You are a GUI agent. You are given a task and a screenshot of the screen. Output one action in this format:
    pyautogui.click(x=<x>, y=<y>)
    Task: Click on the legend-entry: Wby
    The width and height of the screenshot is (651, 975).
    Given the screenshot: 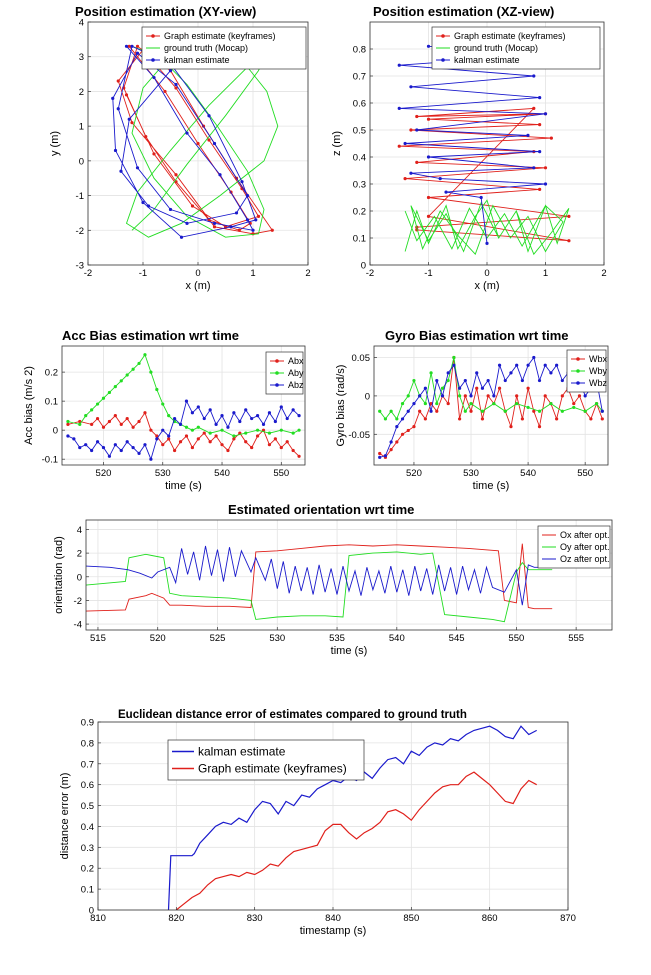 What is the action you would take?
    pyautogui.click(x=598, y=371)
    